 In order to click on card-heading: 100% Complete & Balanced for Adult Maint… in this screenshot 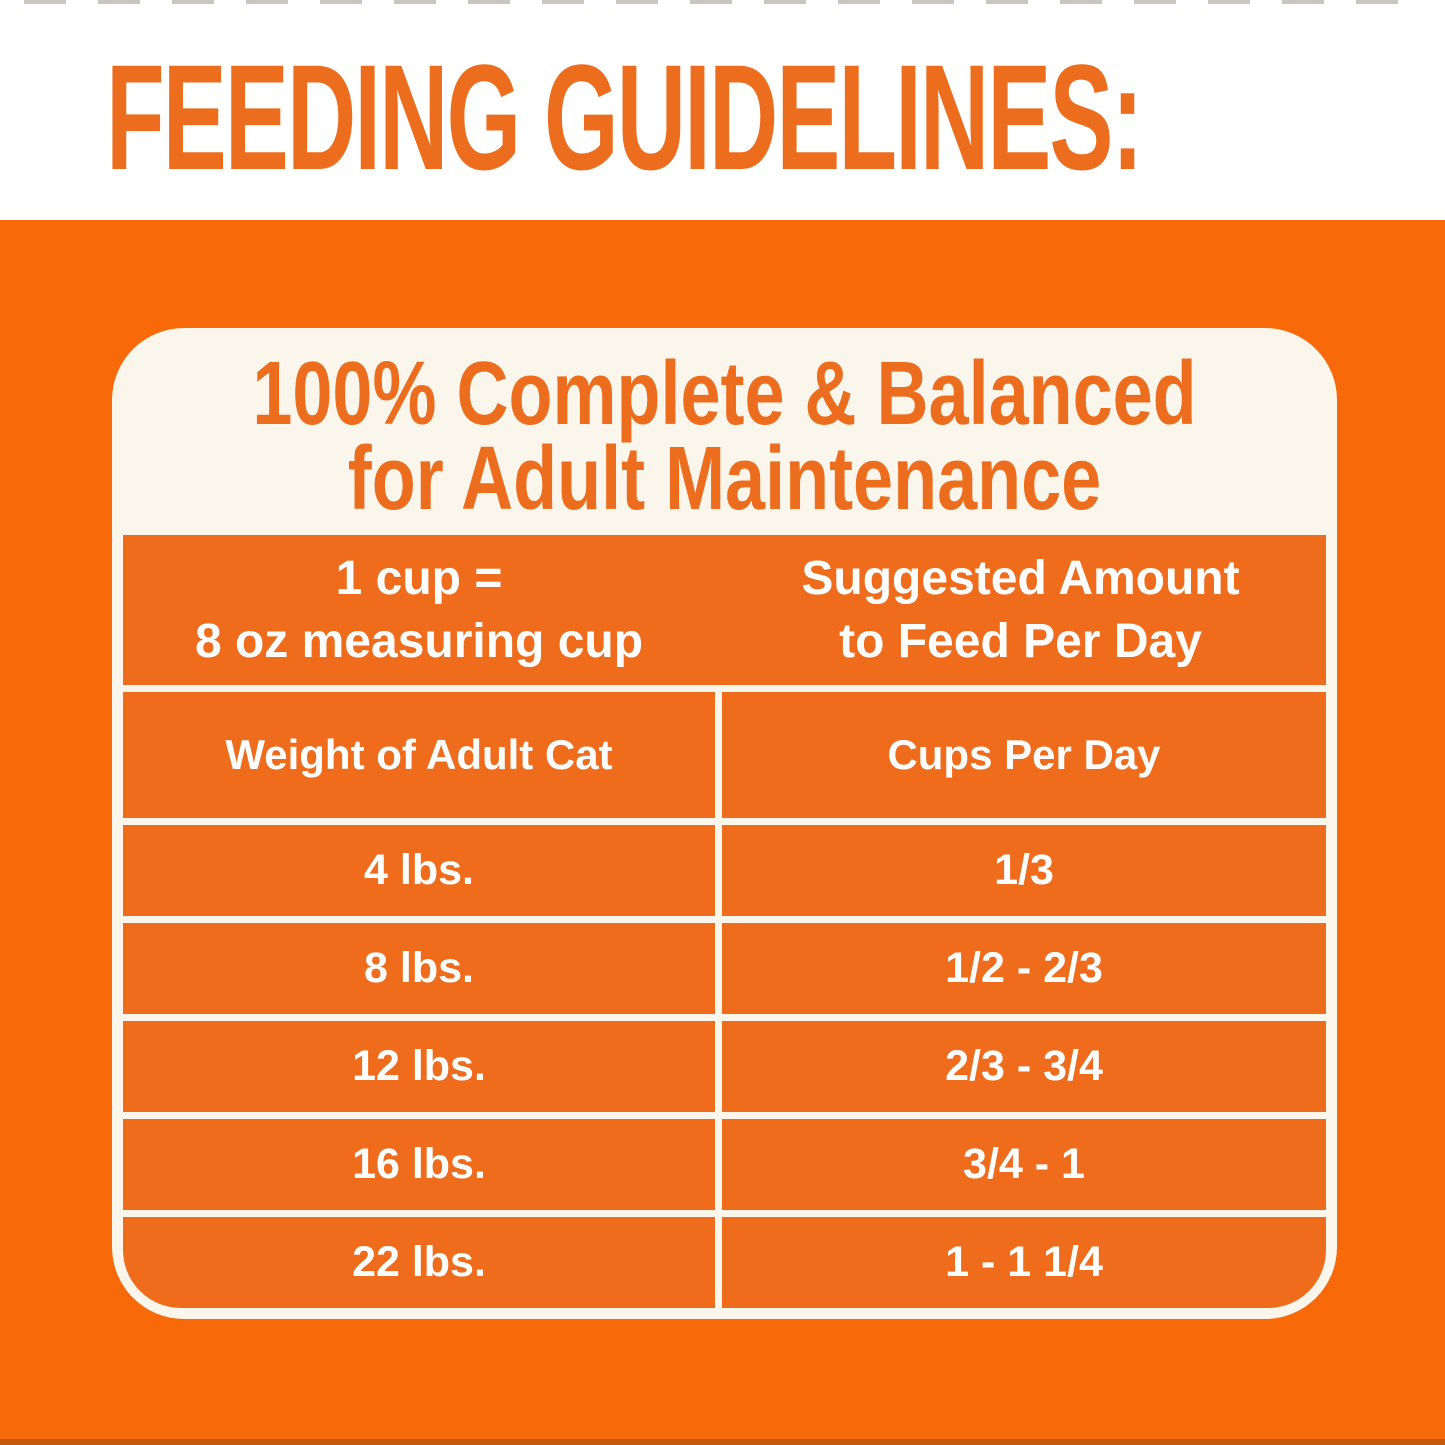, I will do `click(724, 437)`.